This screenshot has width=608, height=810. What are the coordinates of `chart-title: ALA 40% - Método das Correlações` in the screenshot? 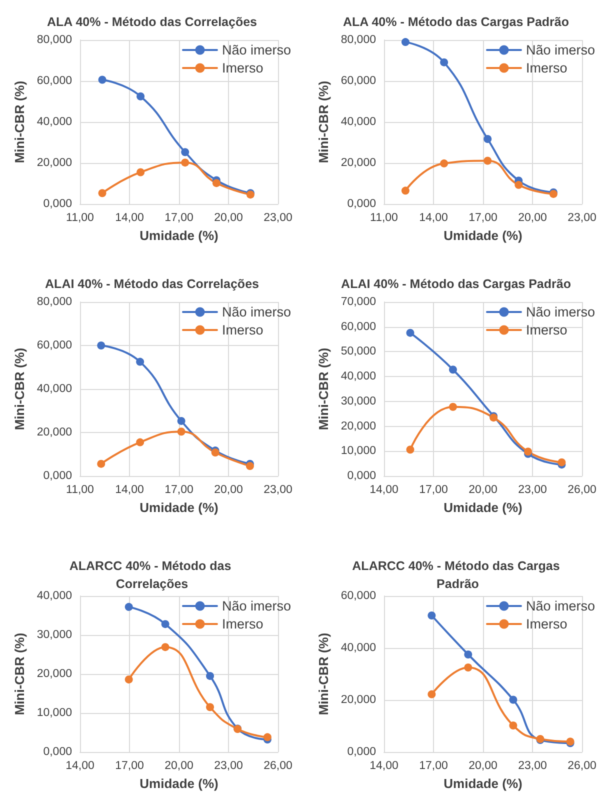 It's located at (152, 22).